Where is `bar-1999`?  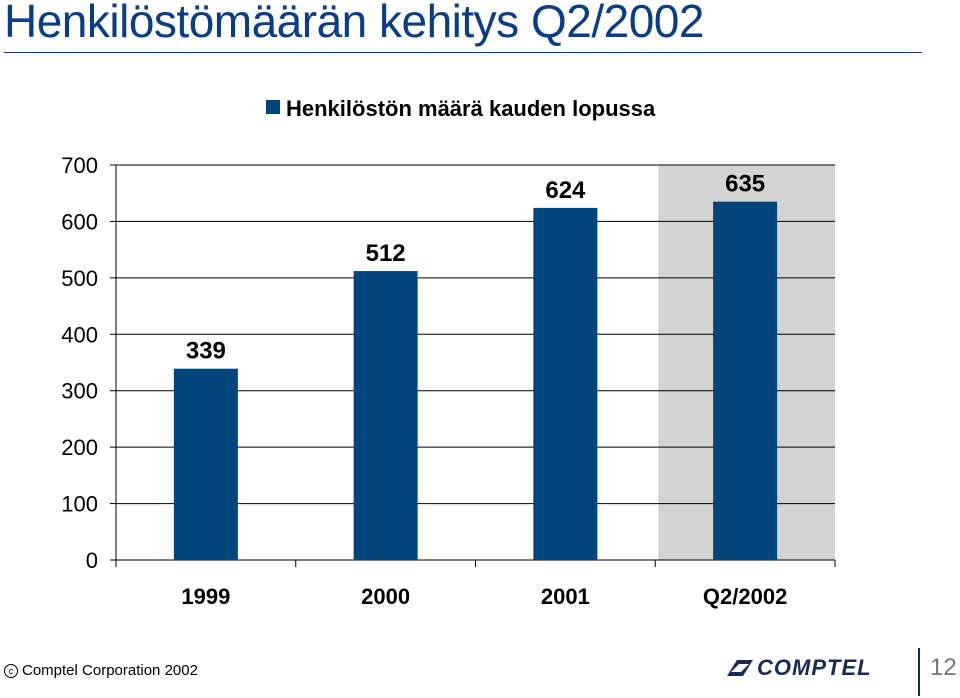 bar-1999 is located at coordinates (205, 464).